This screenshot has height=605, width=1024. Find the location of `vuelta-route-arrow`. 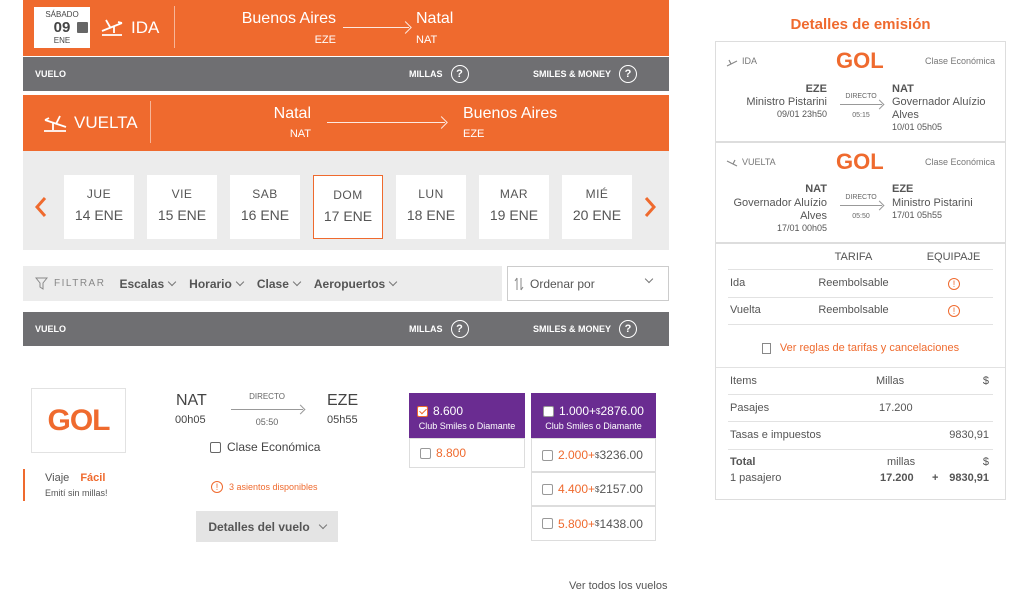

vuelta-route-arrow is located at coordinates (386, 122).